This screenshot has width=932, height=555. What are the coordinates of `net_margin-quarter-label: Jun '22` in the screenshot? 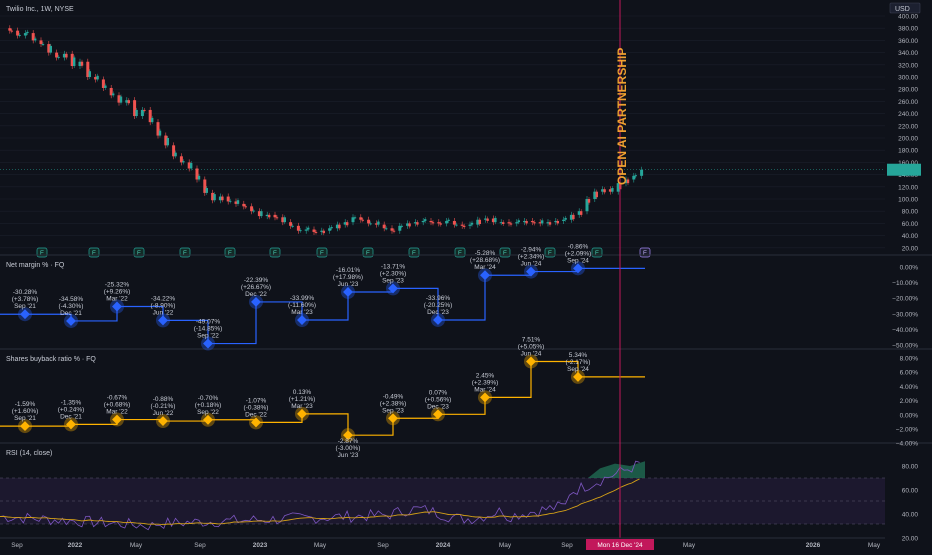 It's located at (163, 312).